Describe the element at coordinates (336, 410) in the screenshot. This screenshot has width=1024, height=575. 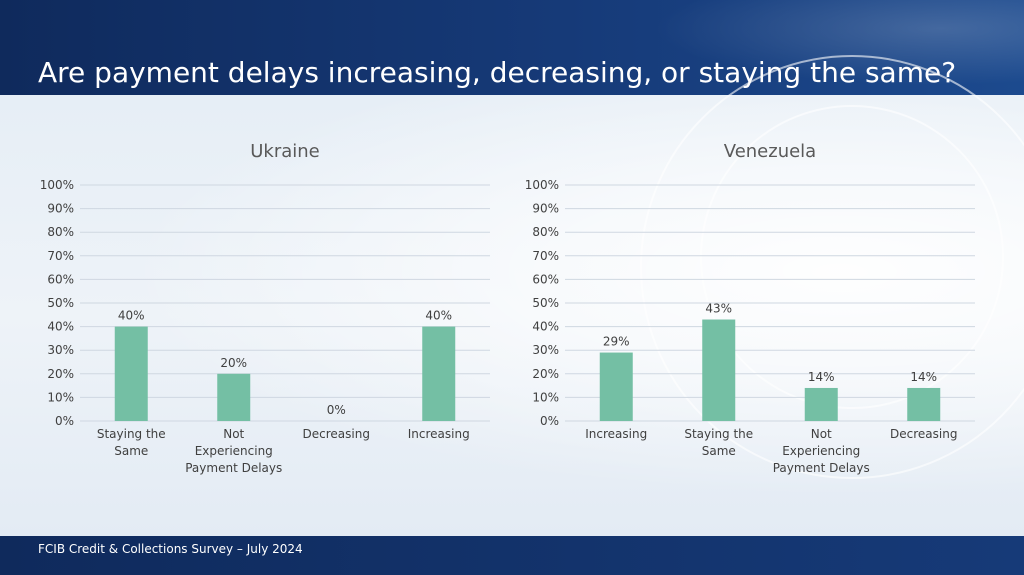
I see `data-label: 0%` at that location.